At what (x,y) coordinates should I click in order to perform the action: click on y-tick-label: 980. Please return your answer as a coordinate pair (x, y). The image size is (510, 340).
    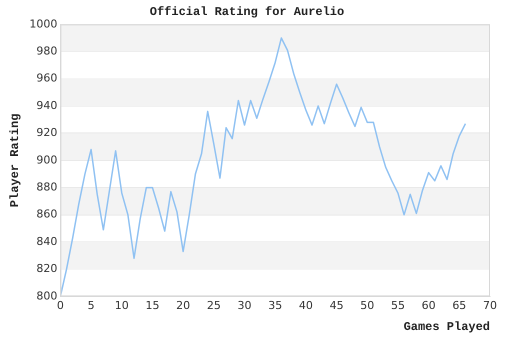
    Looking at the image, I should click on (47, 51).